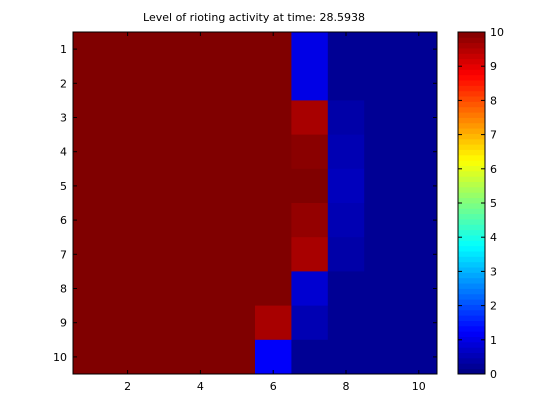 The width and height of the screenshot is (560, 420). Describe the element at coordinates (63, 186) in the screenshot. I see `y-tick-label: 5` at that location.